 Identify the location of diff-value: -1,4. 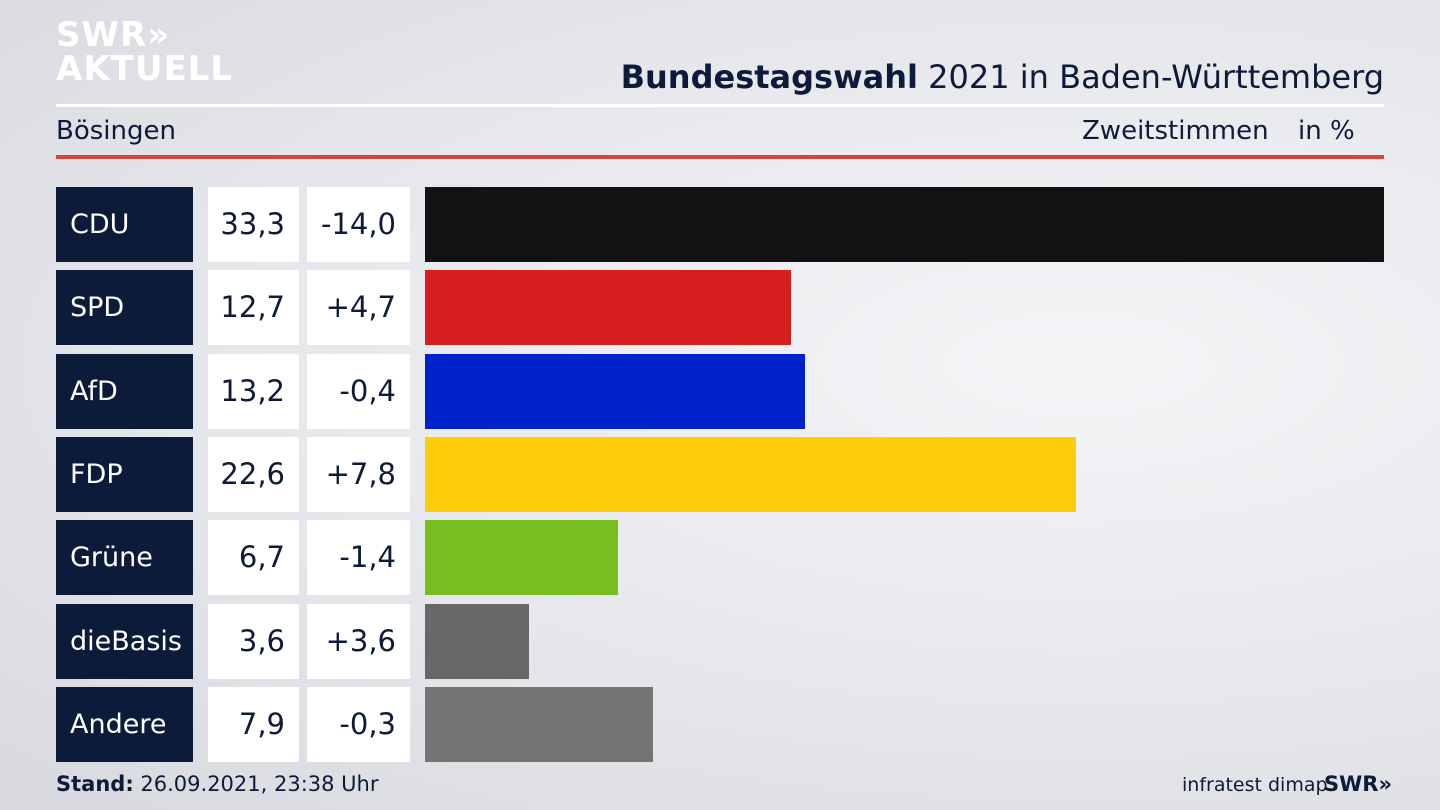
(358, 558).